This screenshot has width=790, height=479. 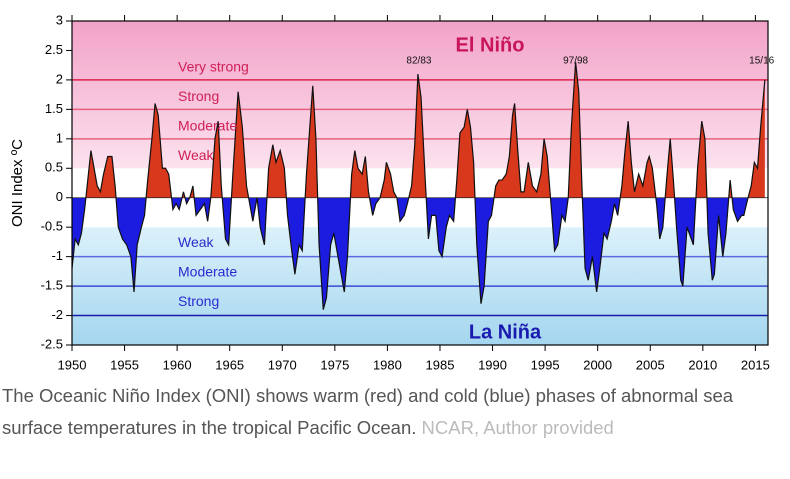 What do you see at coordinates (229, 364) in the screenshot?
I see `x-tick-label: 1965` at bounding box center [229, 364].